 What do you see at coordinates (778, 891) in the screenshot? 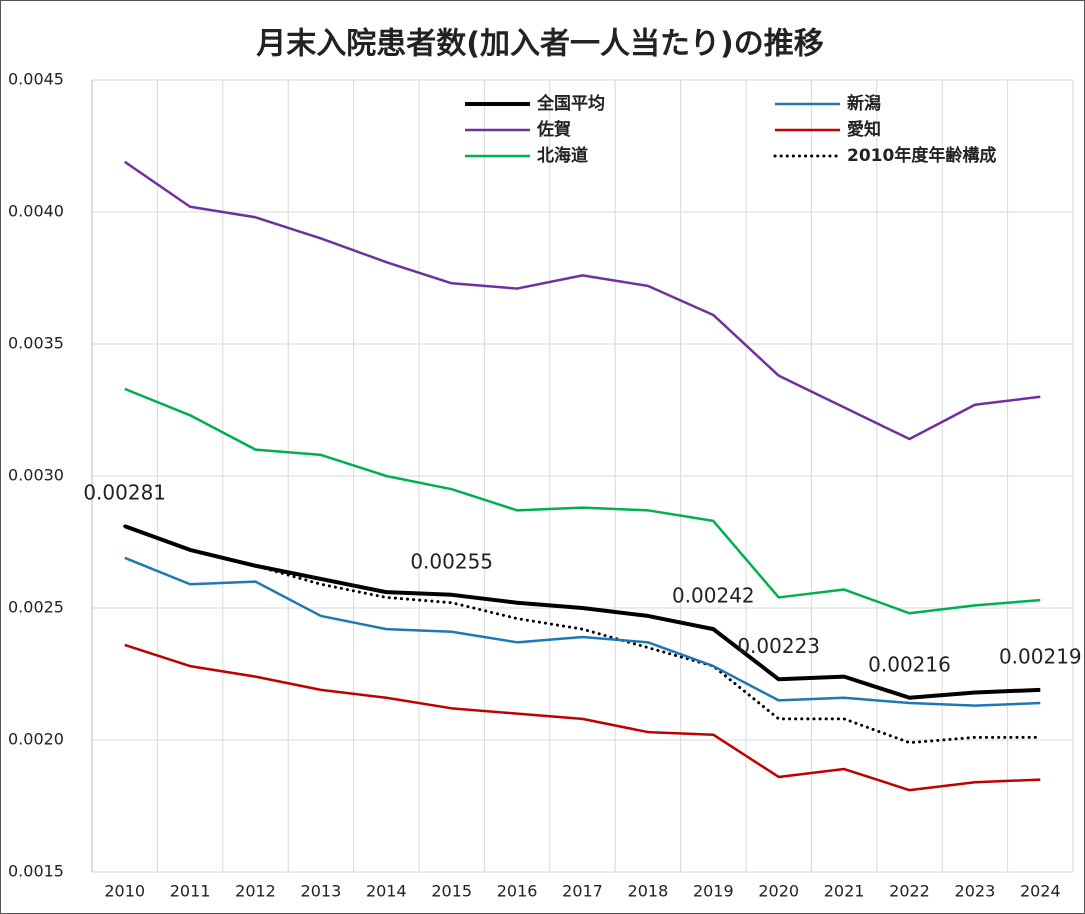
I see `x-tick-label: 2020` at bounding box center [778, 891].